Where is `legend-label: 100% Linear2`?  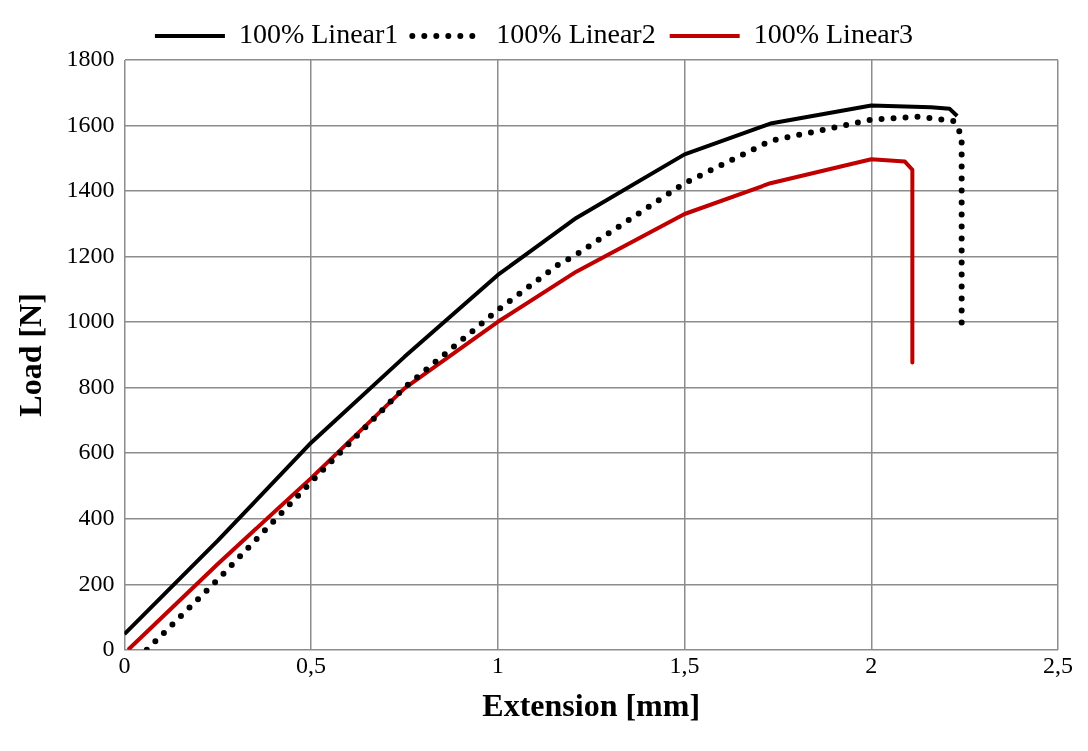 legend-label: 100% Linear2 is located at coordinates (576, 34).